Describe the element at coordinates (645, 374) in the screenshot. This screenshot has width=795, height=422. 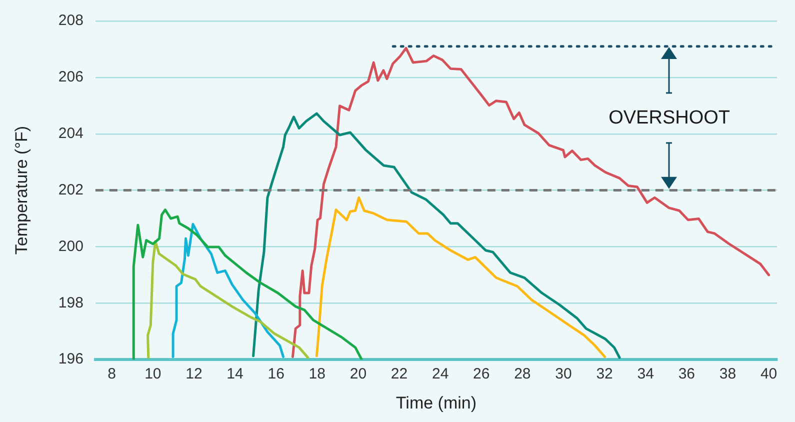
I see `x-tick-label: 34` at that location.